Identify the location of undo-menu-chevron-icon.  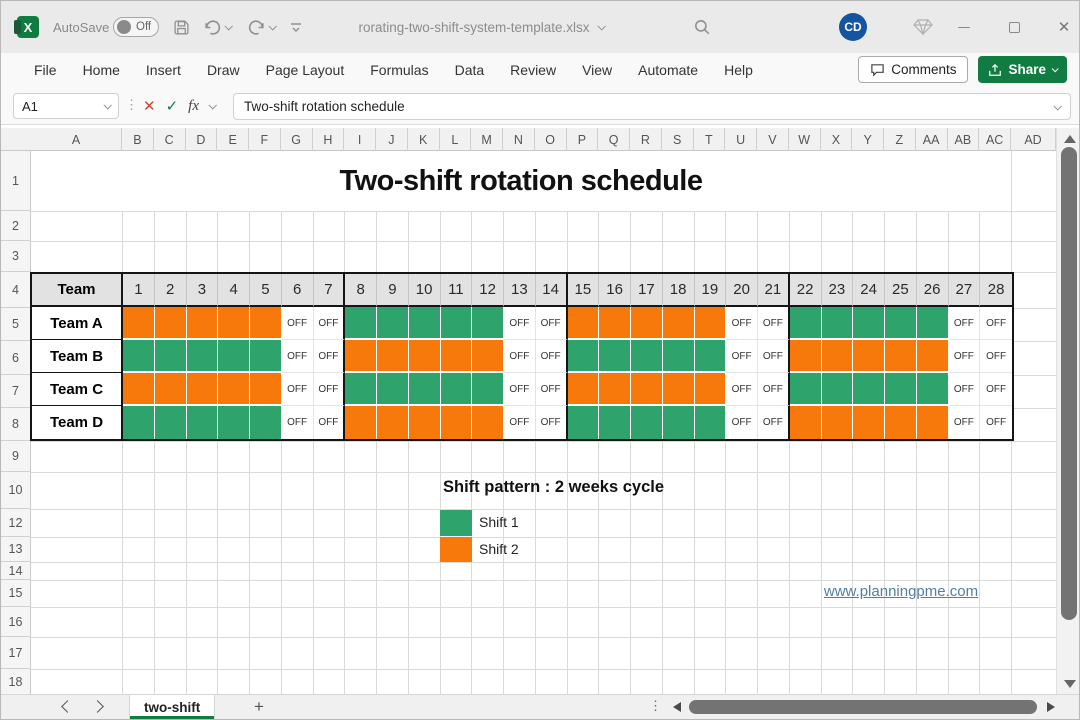
(228, 26).